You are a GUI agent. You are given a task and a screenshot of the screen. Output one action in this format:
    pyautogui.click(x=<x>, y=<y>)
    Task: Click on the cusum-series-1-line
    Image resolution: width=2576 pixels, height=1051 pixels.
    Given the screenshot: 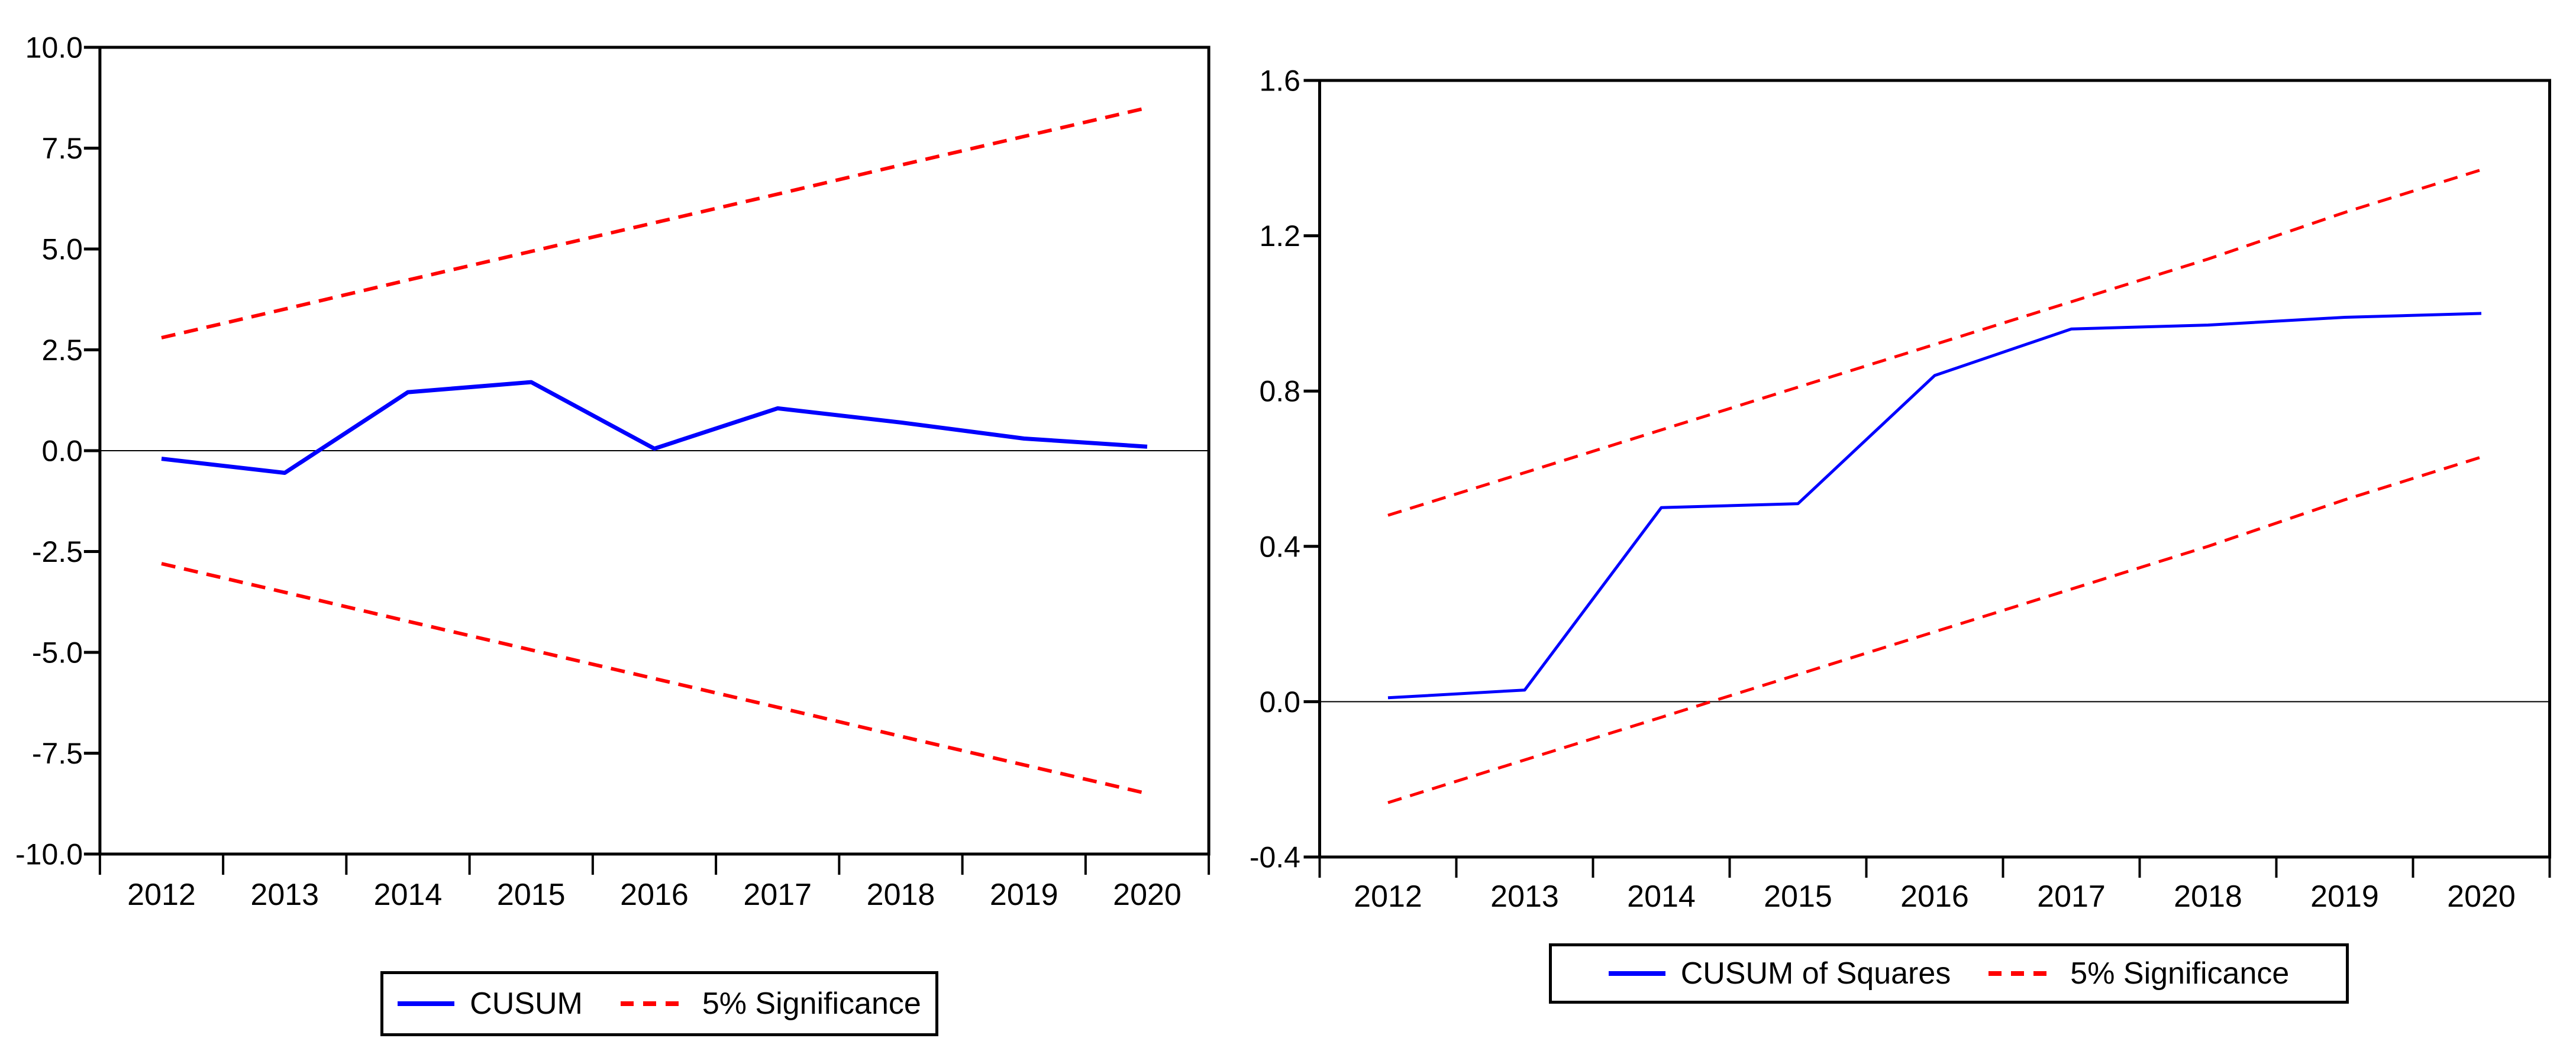 What is the action you would take?
    pyautogui.click(x=654, y=222)
    